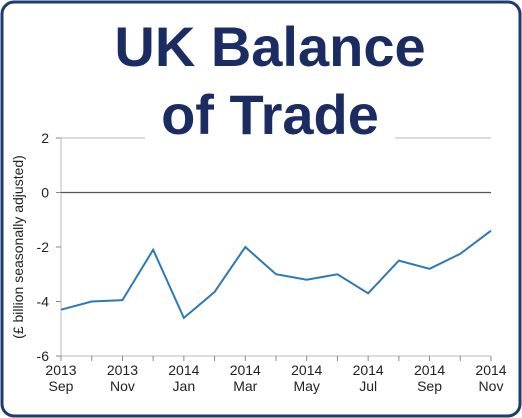 Image resolution: width=522 pixels, height=418 pixels. I want to click on chart-title: UK Balance, so click(269, 46).